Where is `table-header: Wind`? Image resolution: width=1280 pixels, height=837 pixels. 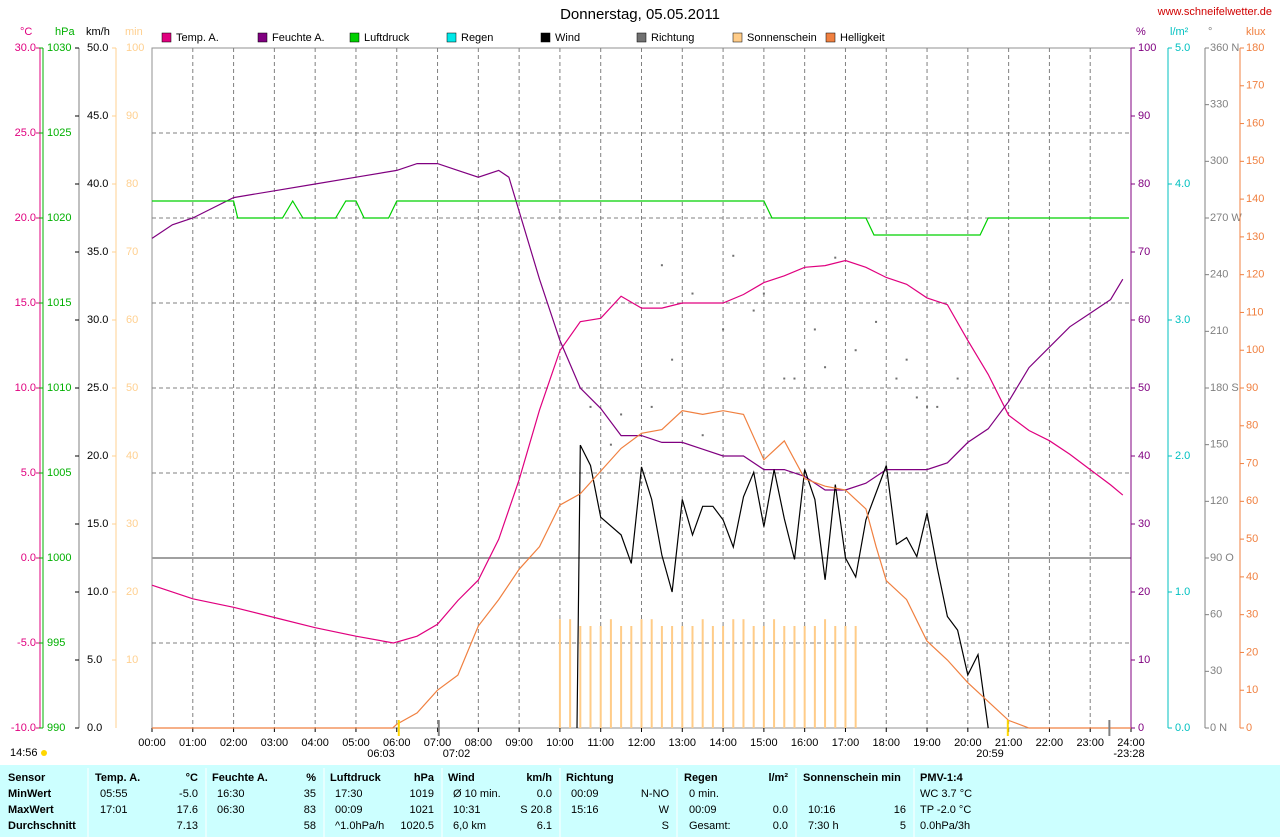 table-header: Wind is located at coordinates (461, 778).